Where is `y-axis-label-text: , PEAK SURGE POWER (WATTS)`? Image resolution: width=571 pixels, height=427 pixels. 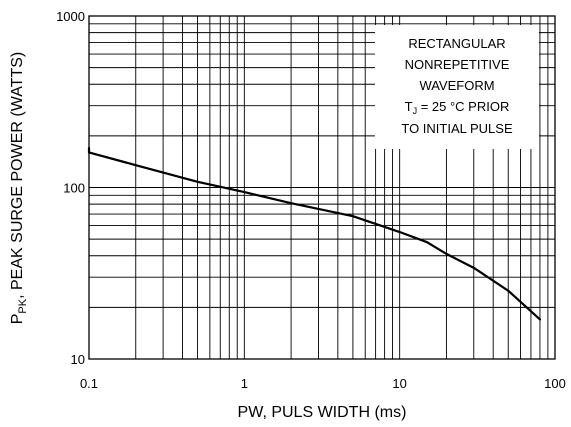
y-axis-label-text: , PEAK SURGE POWER (WATTS) is located at coordinates (17, 175).